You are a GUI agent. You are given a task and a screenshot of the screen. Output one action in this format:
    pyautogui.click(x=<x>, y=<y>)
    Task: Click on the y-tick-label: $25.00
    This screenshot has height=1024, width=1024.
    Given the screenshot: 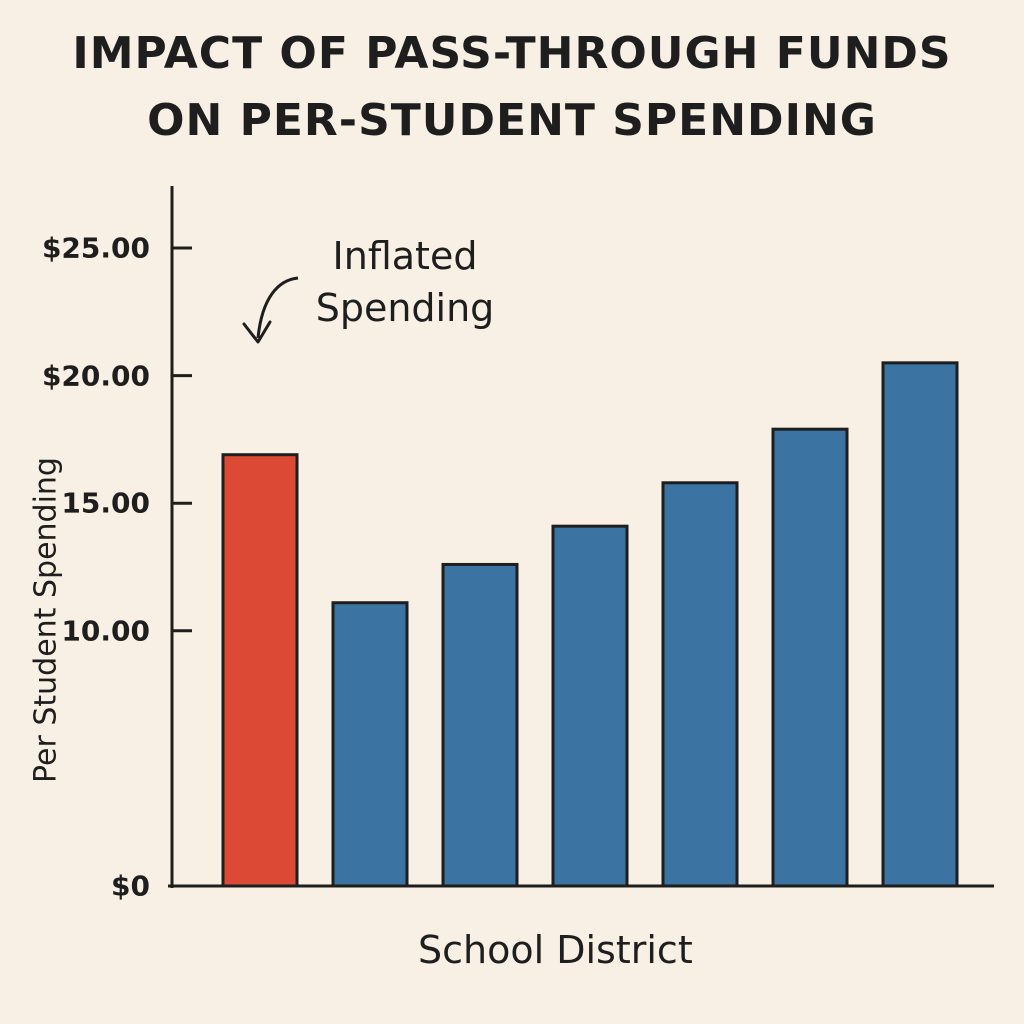 What is the action you would take?
    pyautogui.click(x=95, y=248)
    